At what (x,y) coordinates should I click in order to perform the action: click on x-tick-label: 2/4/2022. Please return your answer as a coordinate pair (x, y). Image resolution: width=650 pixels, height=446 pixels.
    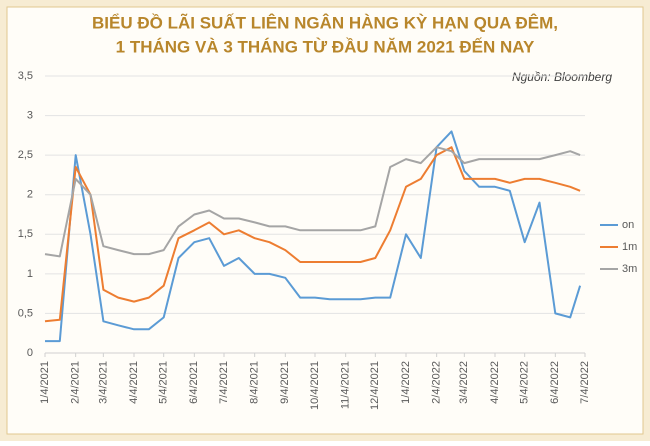
    Looking at the image, I should click on (437, 382).